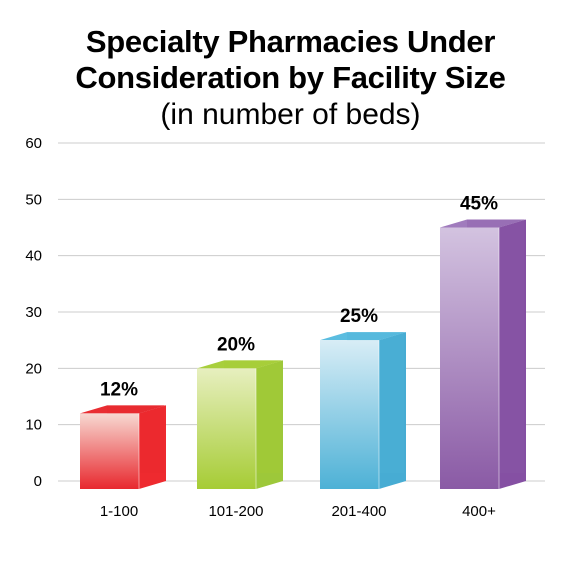 This screenshot has width=581, height=581. What do you see at coordinates (119, 511) in the screenshot?
I see `category-label: 1-100` at bounding box center [119, 511].